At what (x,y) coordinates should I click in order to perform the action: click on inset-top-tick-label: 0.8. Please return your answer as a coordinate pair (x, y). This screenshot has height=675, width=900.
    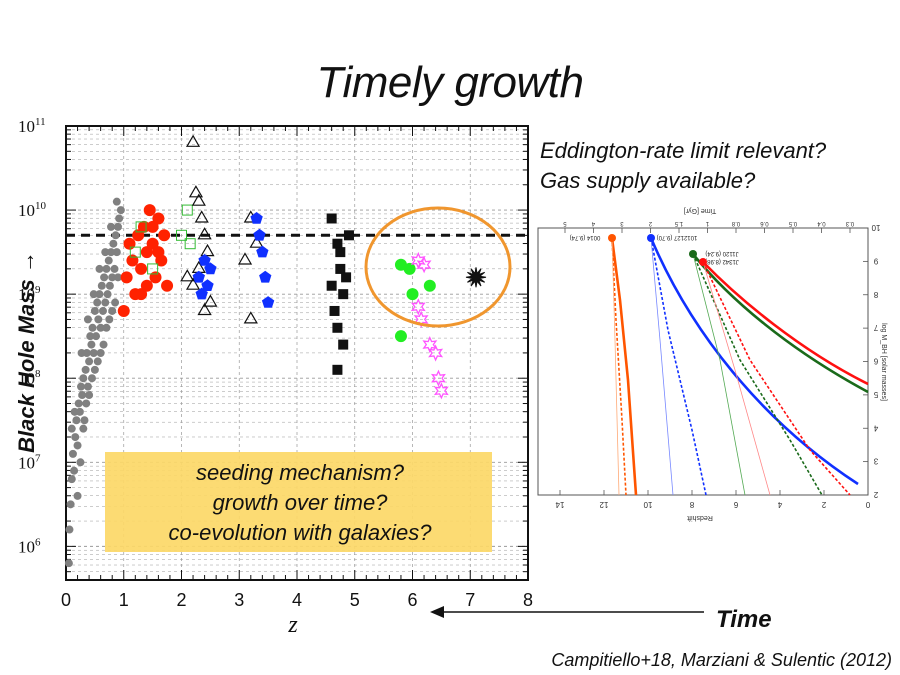
    Looking at the image, I should click on (735, 223).